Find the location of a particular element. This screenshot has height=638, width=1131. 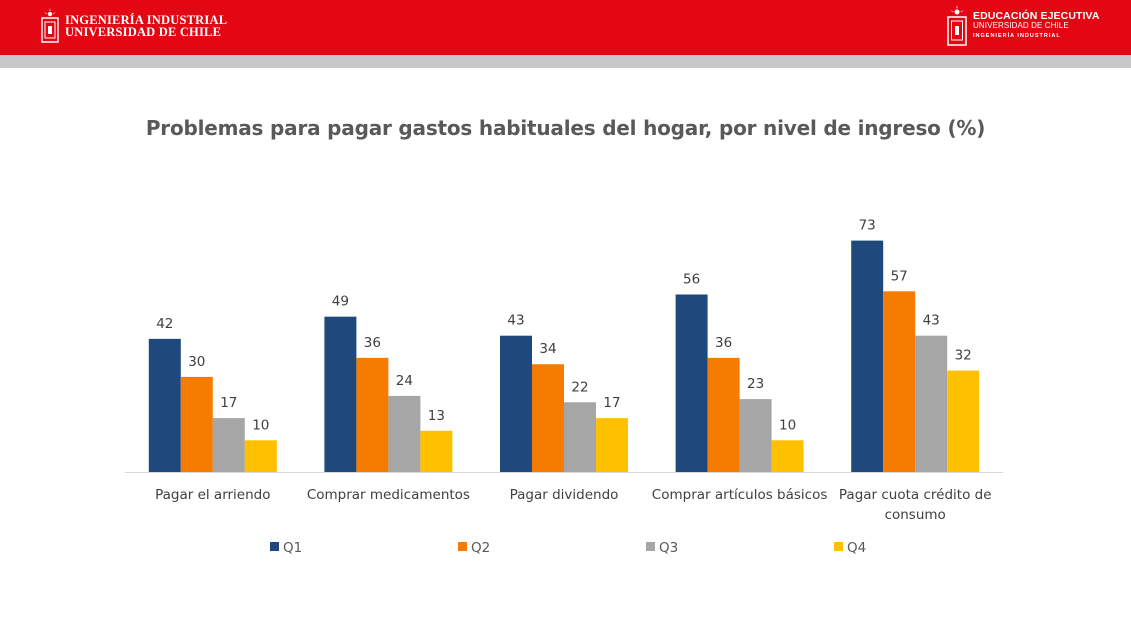

data-label: 73 is located at coordinates (867, 226).